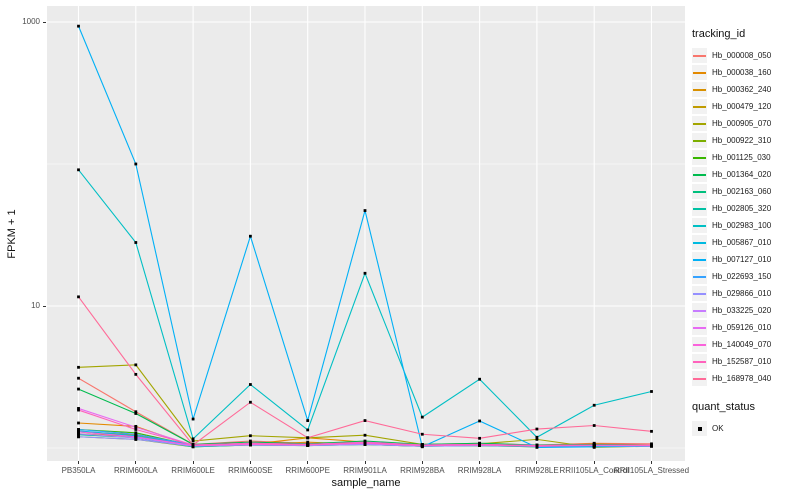 This screenshot has height=500, width=800. Describe the element at coordinates (479, 470) in the screenshot. I see `x-tick-label-RRIM928LA: RRIM928LA` at that location.